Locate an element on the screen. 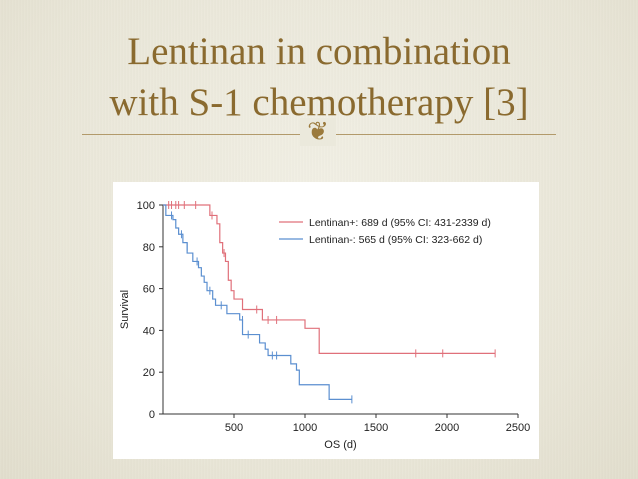  legend-label-series-2: Lentinan-: 565 d (95% CI: 323-662 d) is located at coordinates (395, 240).